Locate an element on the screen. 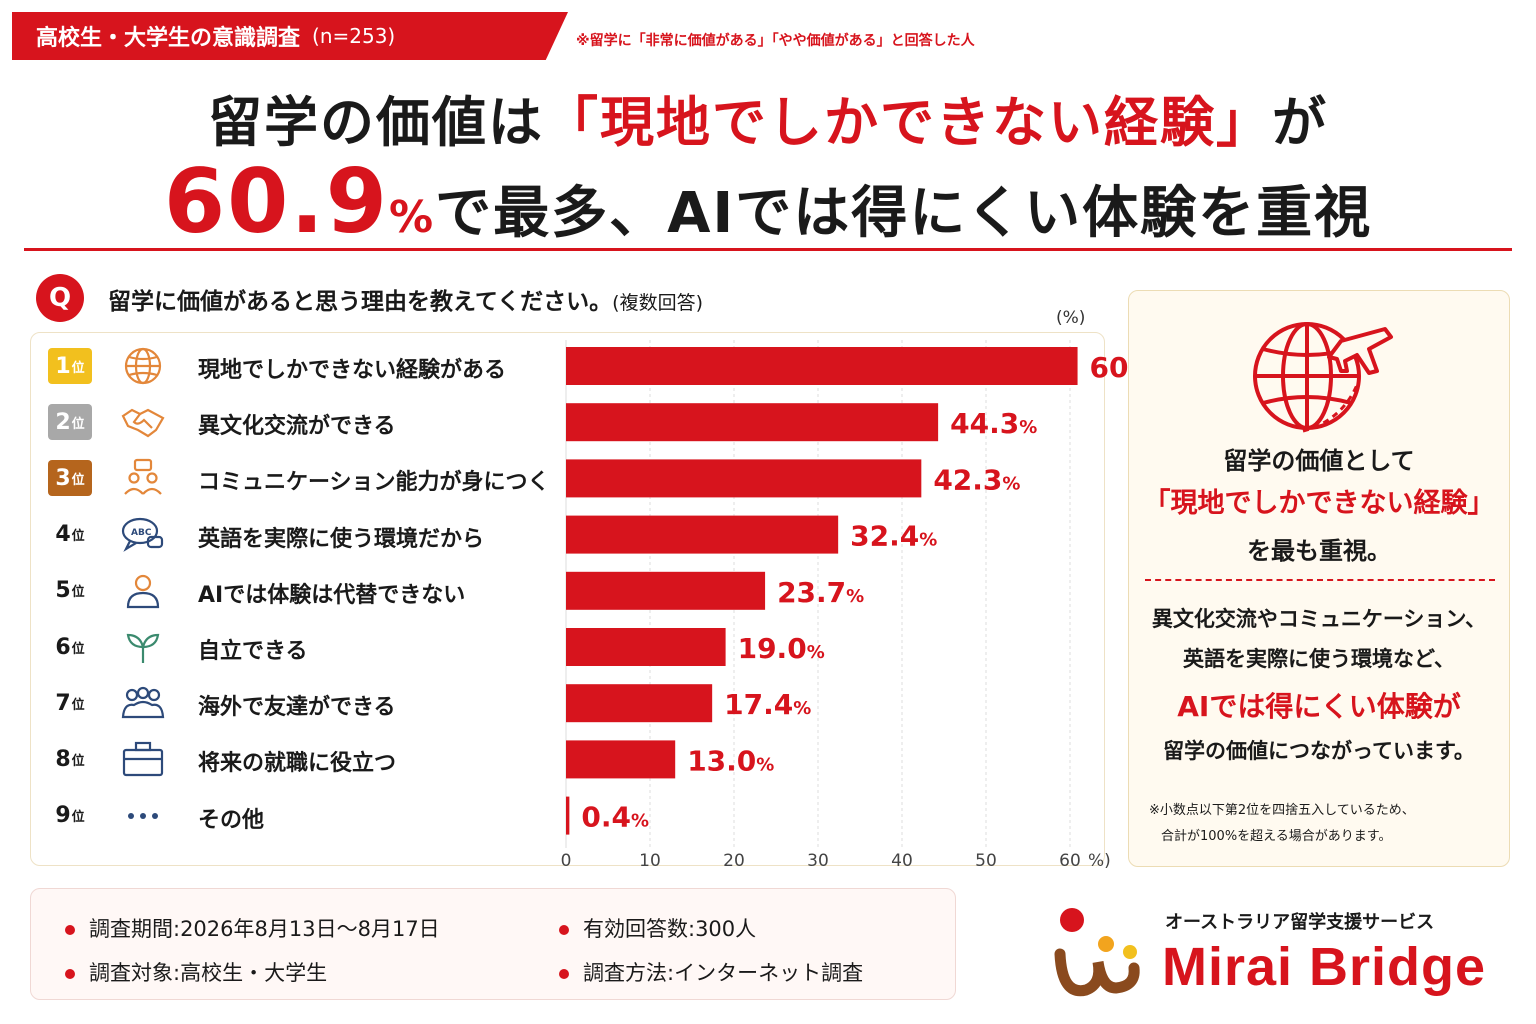 This screenshot has width=1536, height=1024. headline-divider is located at coordinates (768, 249).